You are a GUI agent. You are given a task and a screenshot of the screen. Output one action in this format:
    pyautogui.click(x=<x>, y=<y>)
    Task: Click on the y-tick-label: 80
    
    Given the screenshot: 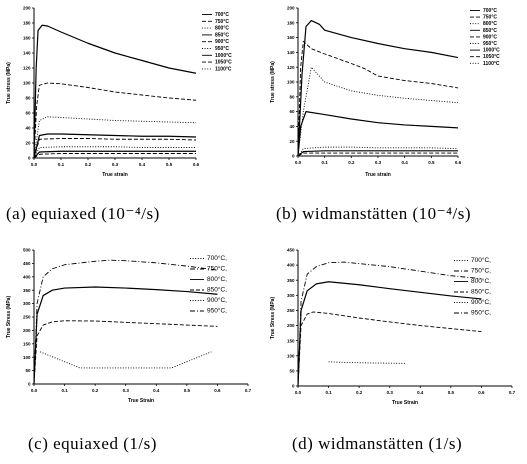 What is the action you would take?
    pyautogui.click(x=28, y=98)
    